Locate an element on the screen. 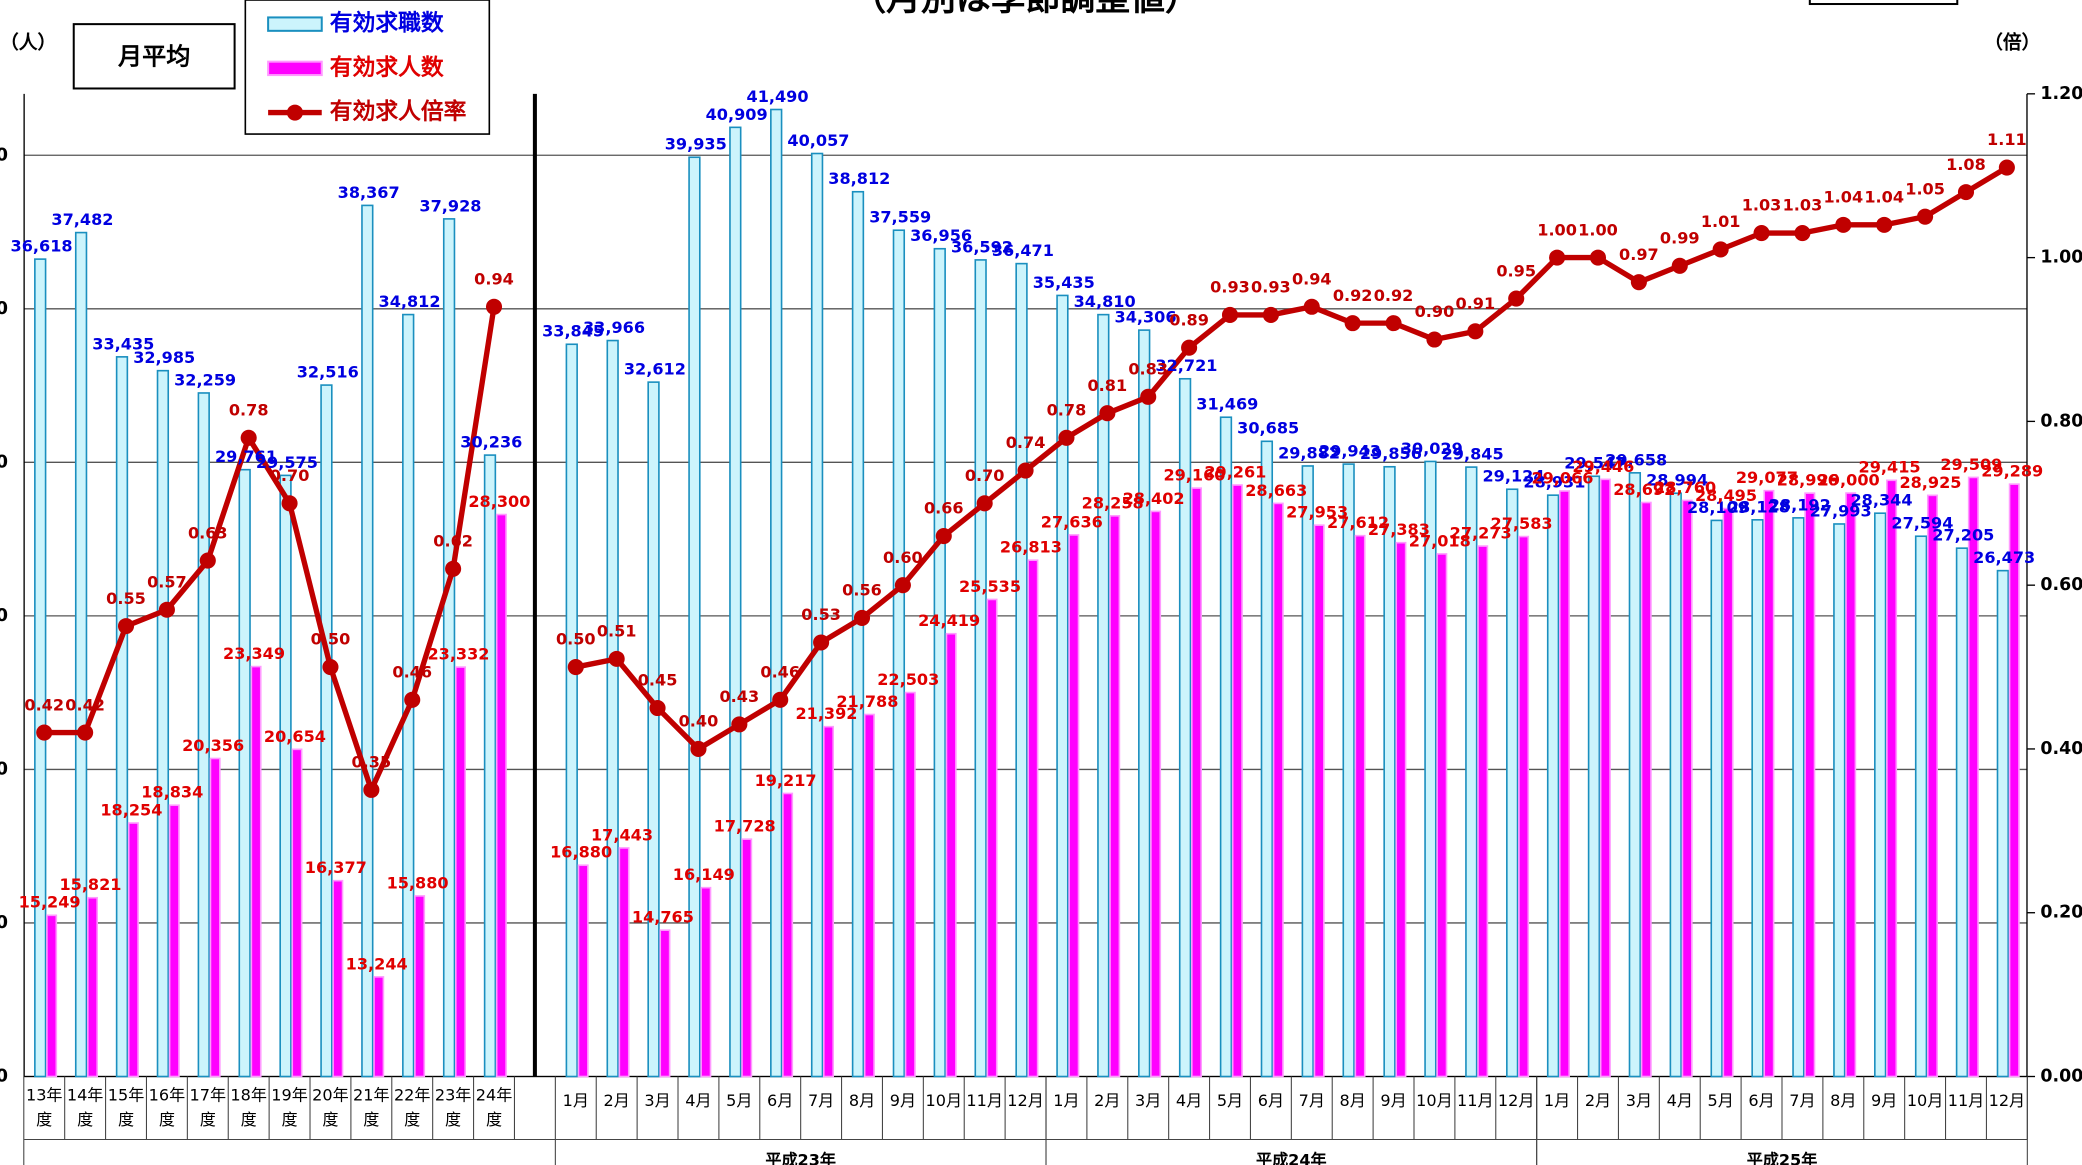 The image size is (2082, 1165). bar-value-label: 29,845 is located at coordinates (1473, 454).